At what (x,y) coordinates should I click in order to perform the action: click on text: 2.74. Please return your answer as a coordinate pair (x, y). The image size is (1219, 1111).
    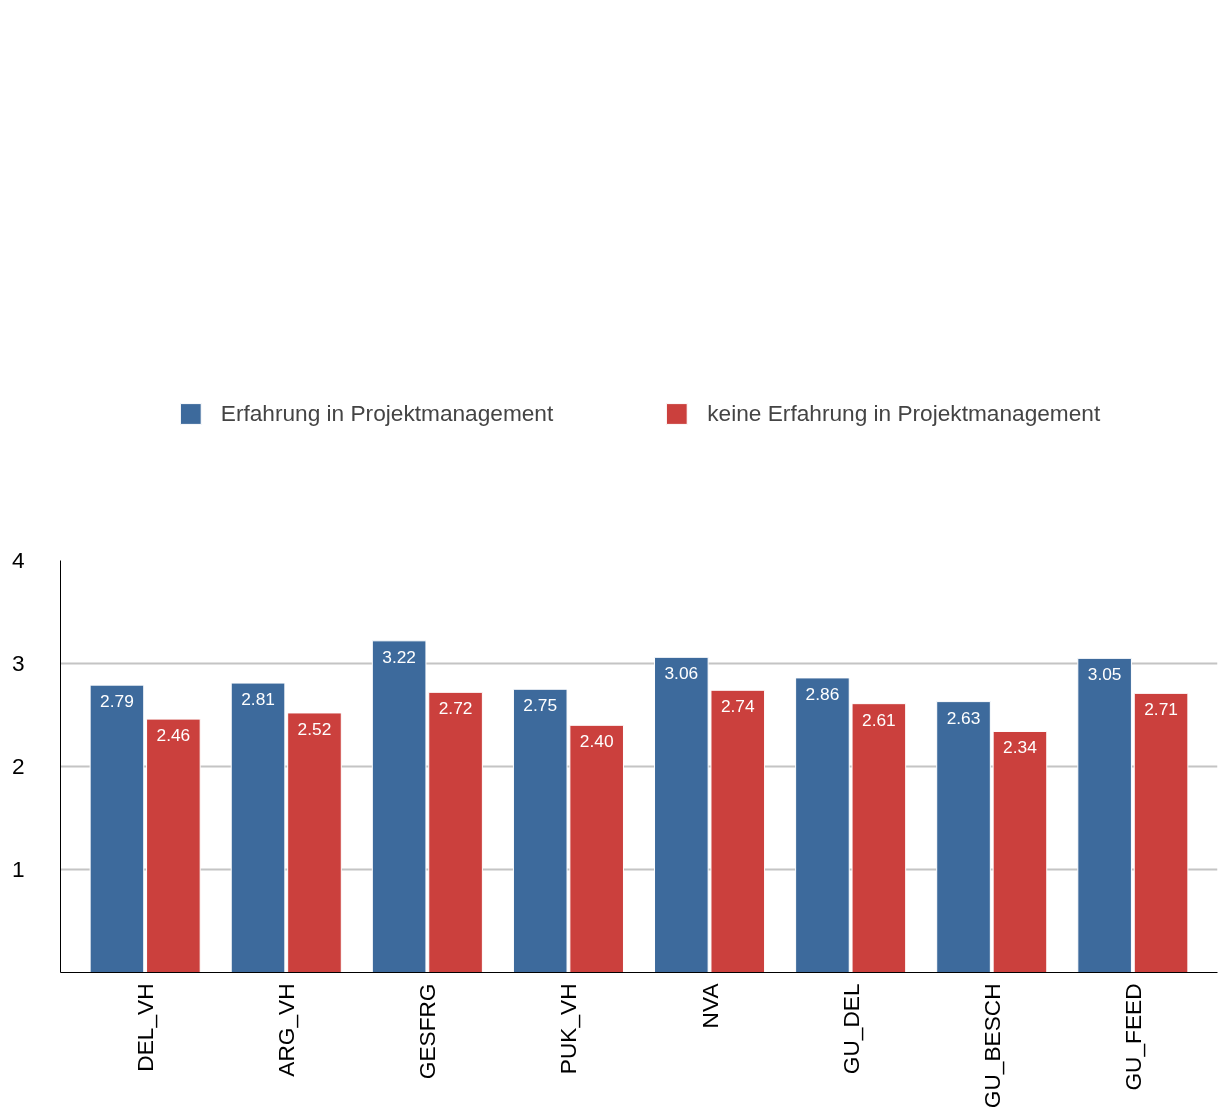
    Looking at the image, I should click on (737, 706).